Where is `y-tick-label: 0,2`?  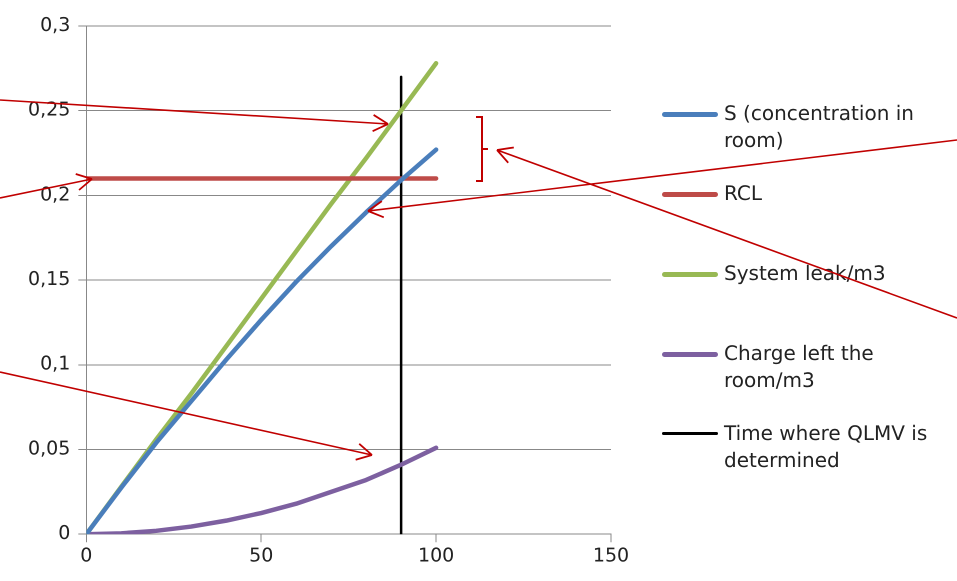
y-tick-label: 0,2 is located at coordinates (55, 194).